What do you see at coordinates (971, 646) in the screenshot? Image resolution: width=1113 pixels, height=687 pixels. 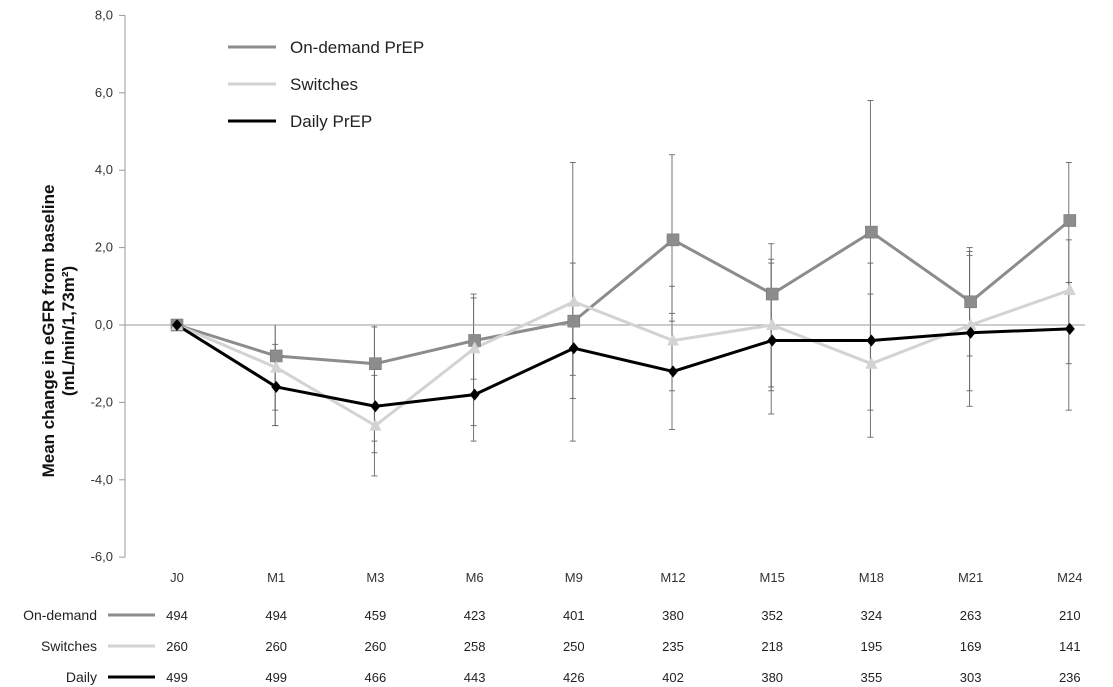 I see `table-cell: 169` at bounding box center [971, 646].